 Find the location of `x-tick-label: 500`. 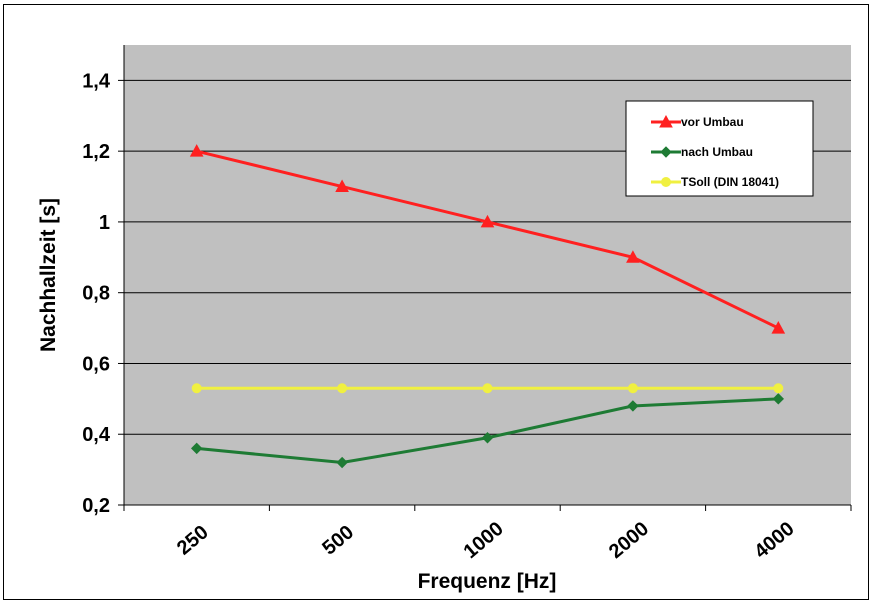

x-tick-label: 500 is located at coordinates (338, 540).